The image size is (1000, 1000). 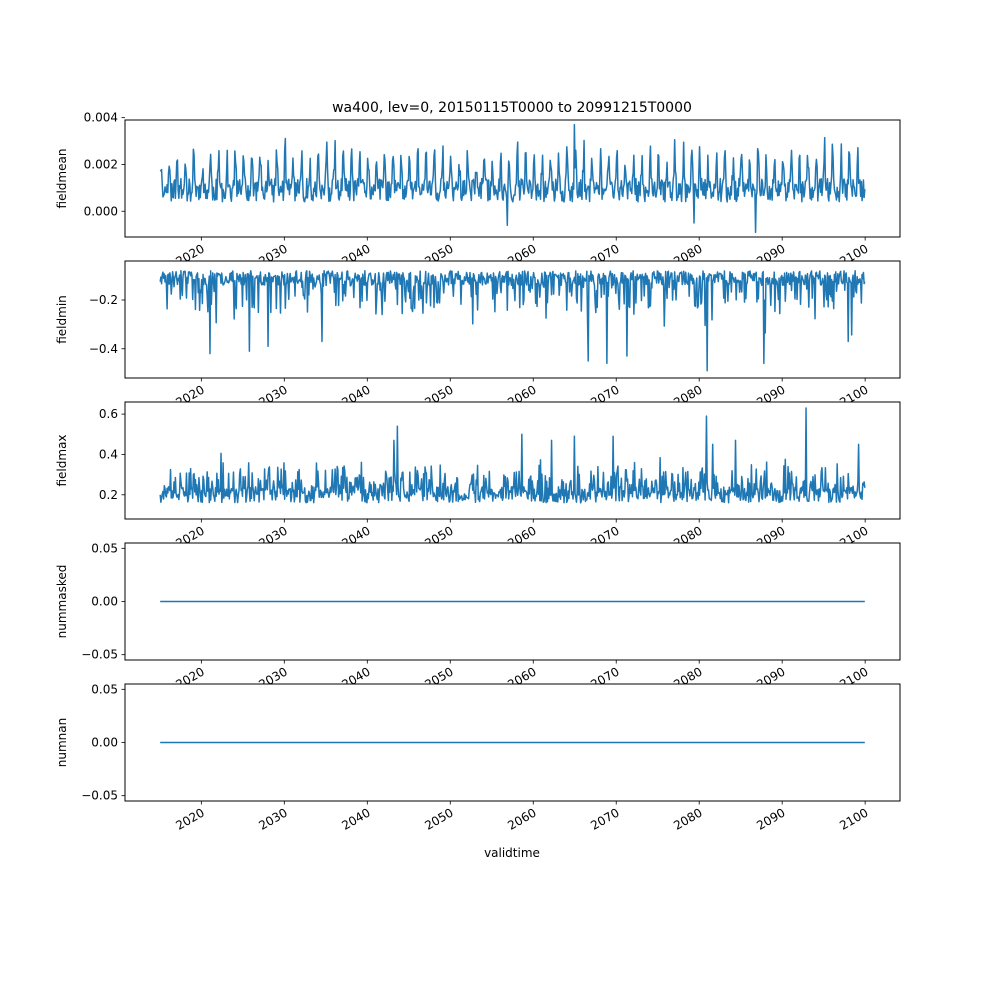 I want to click on y-tick-label: 0.000, so click(x=101, y=211).